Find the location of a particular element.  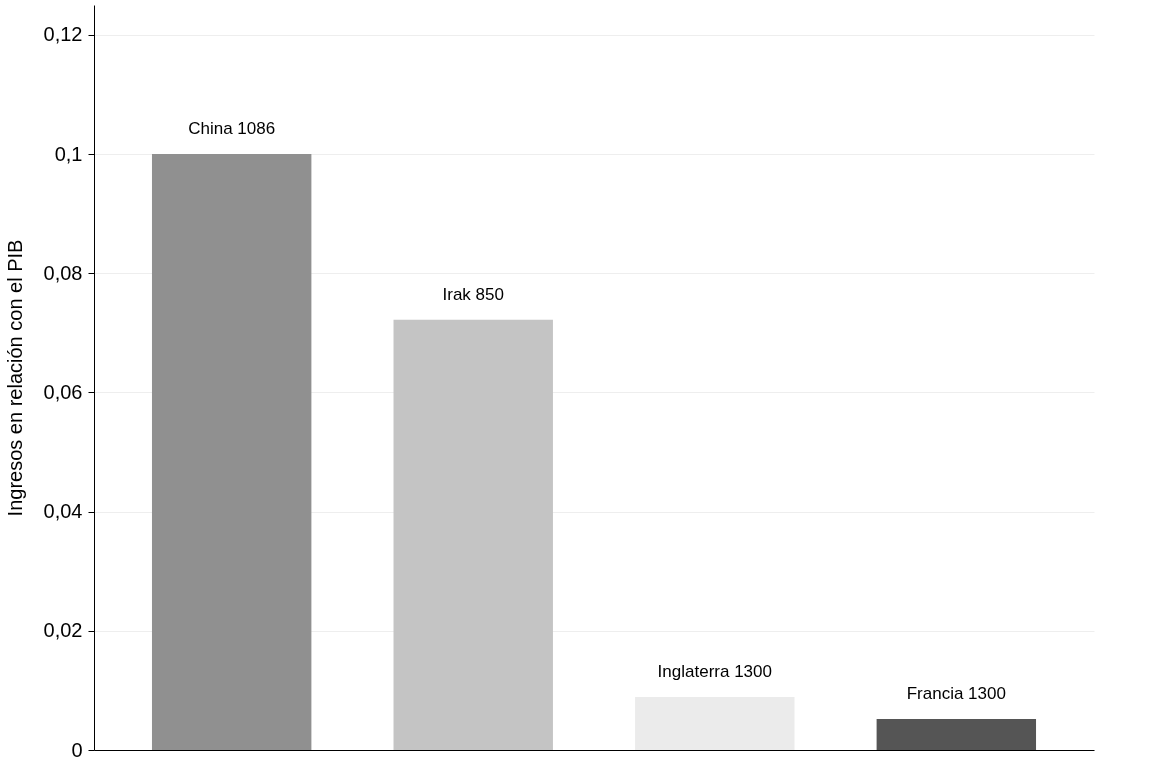

y-tick-label: 0,06 is located at coordinates (63, 391).